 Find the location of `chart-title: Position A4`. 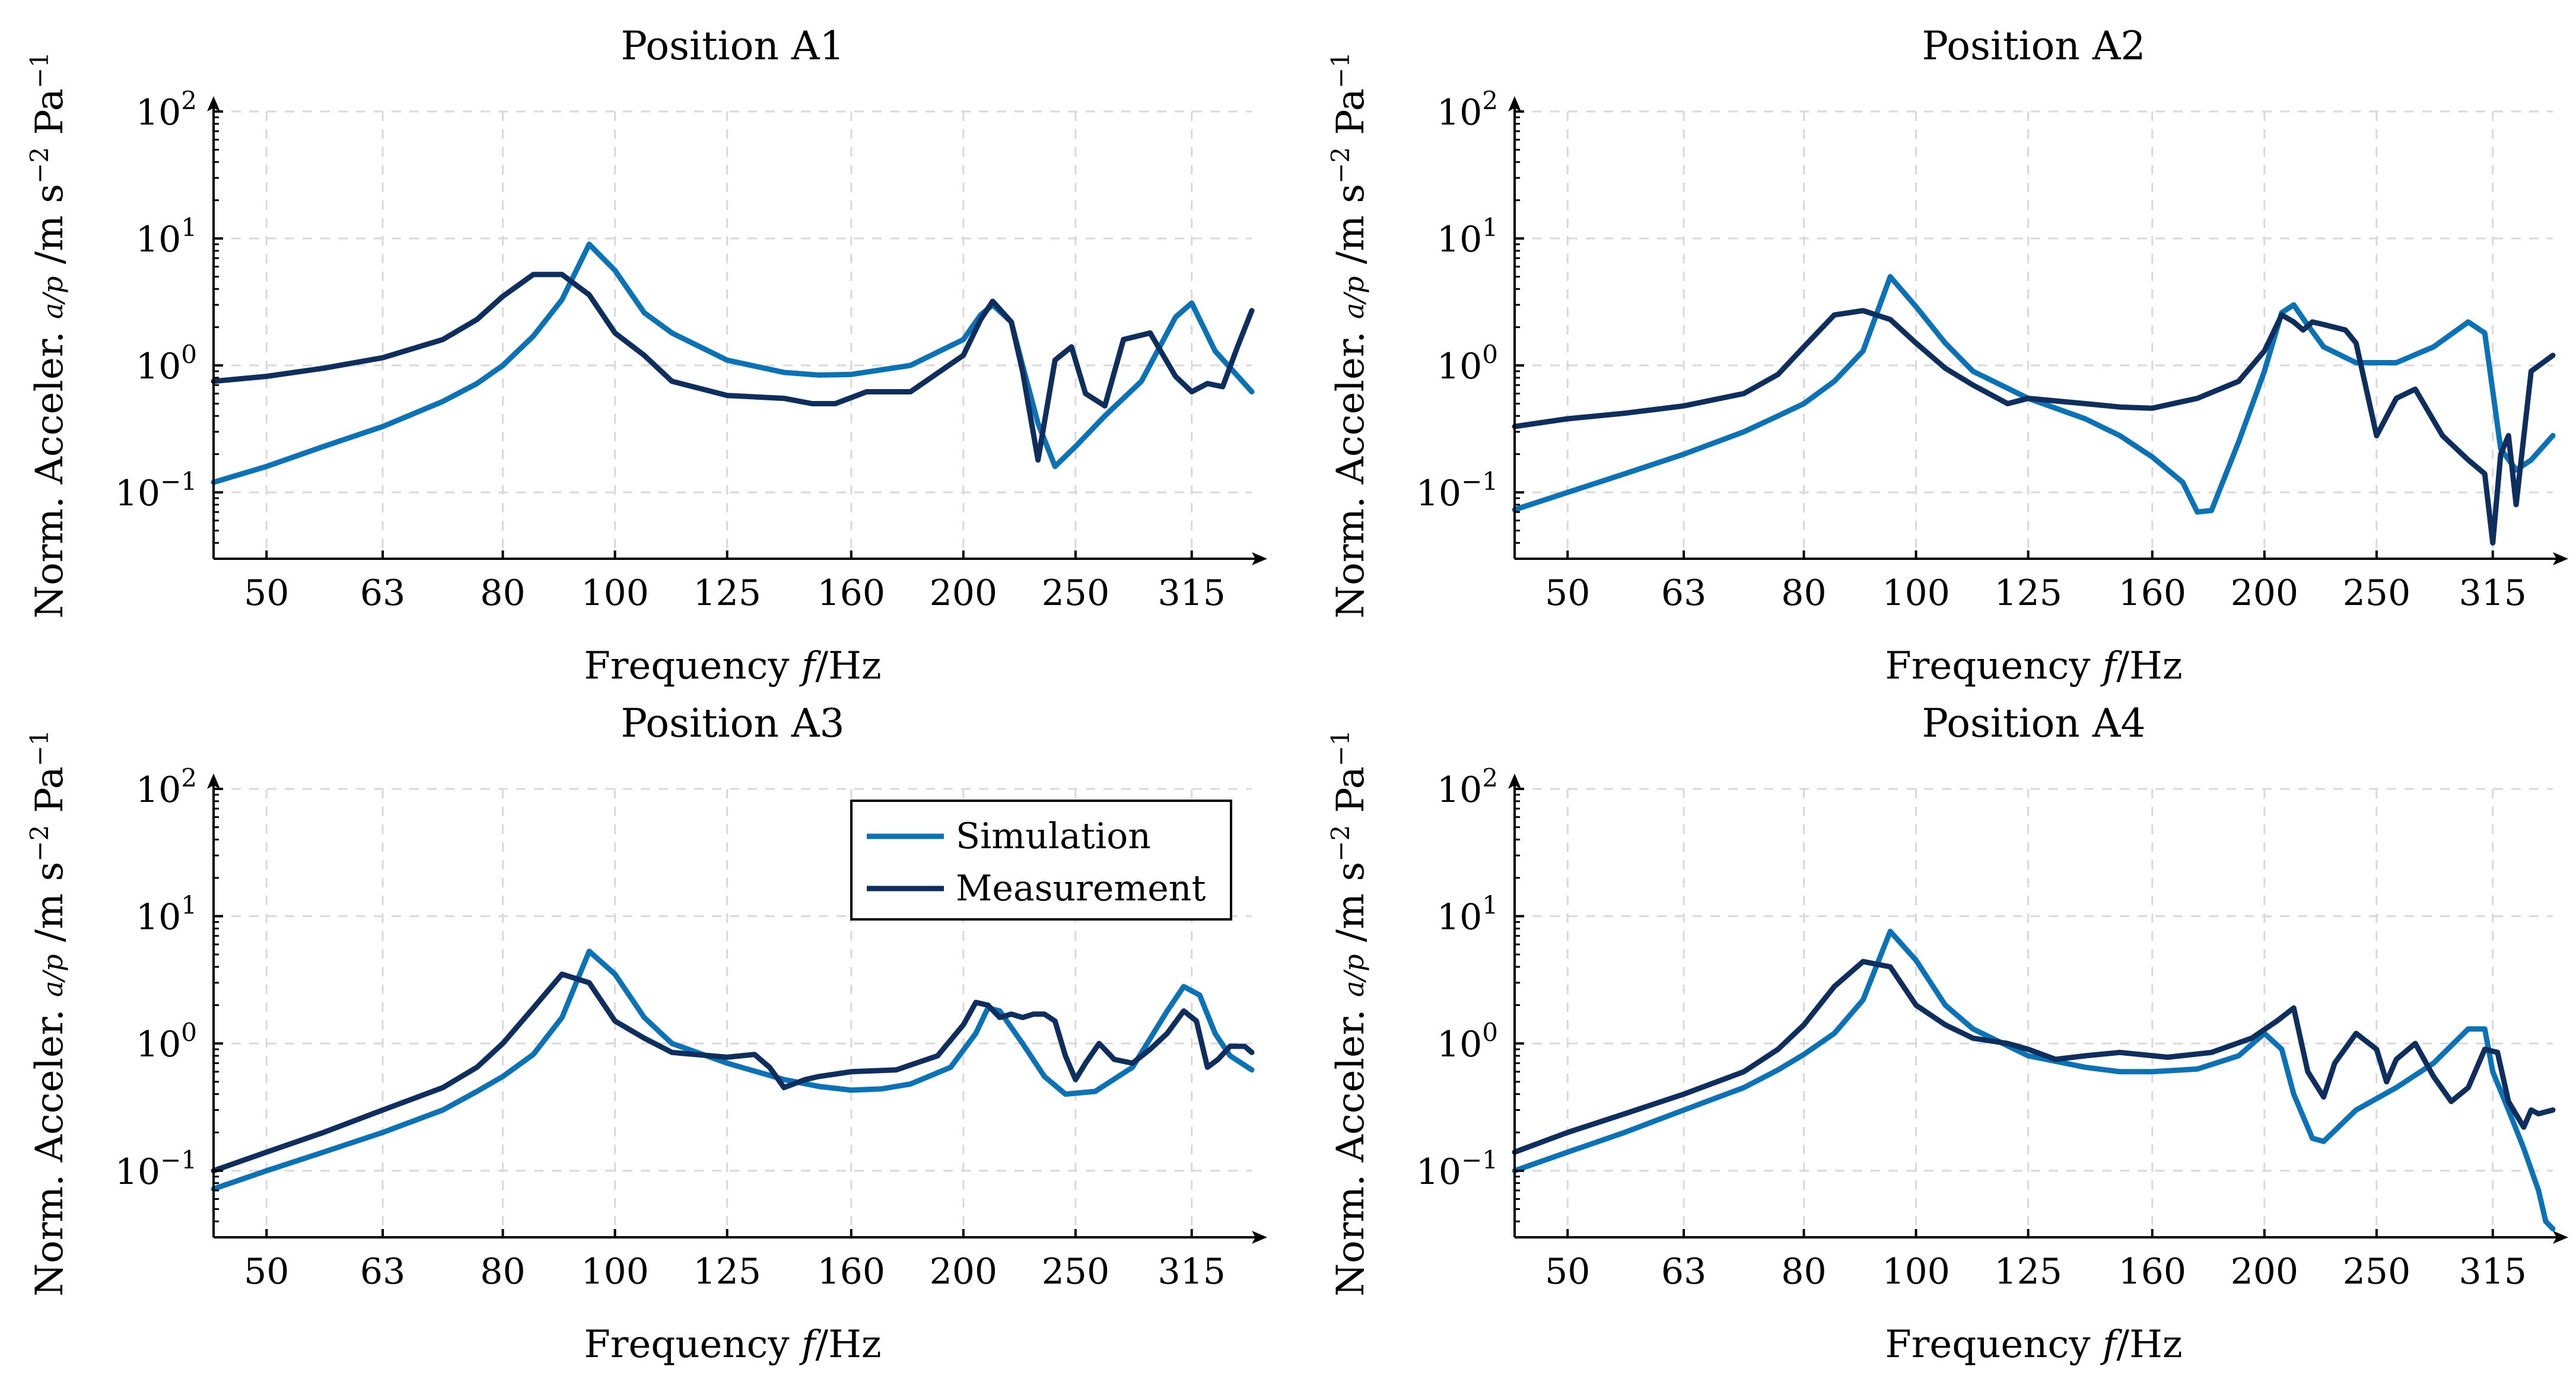

chart-title: Position A4 is located at coordinates (2034, 723).